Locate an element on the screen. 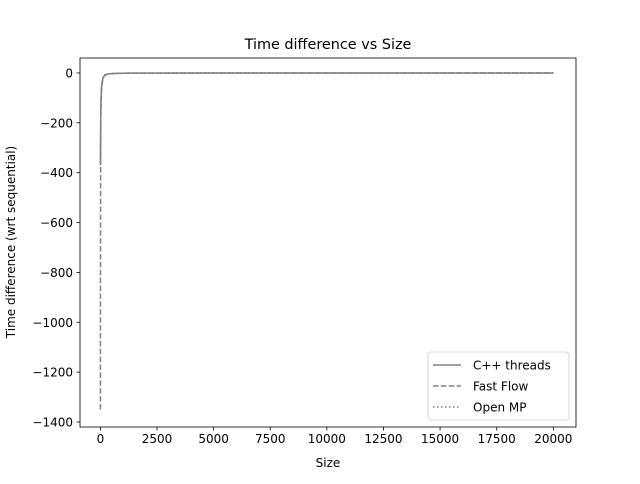 This screenshot has width=640, height=484. legend: C++ threads Fast Flow Open MP is located at coordinates (498, 386).